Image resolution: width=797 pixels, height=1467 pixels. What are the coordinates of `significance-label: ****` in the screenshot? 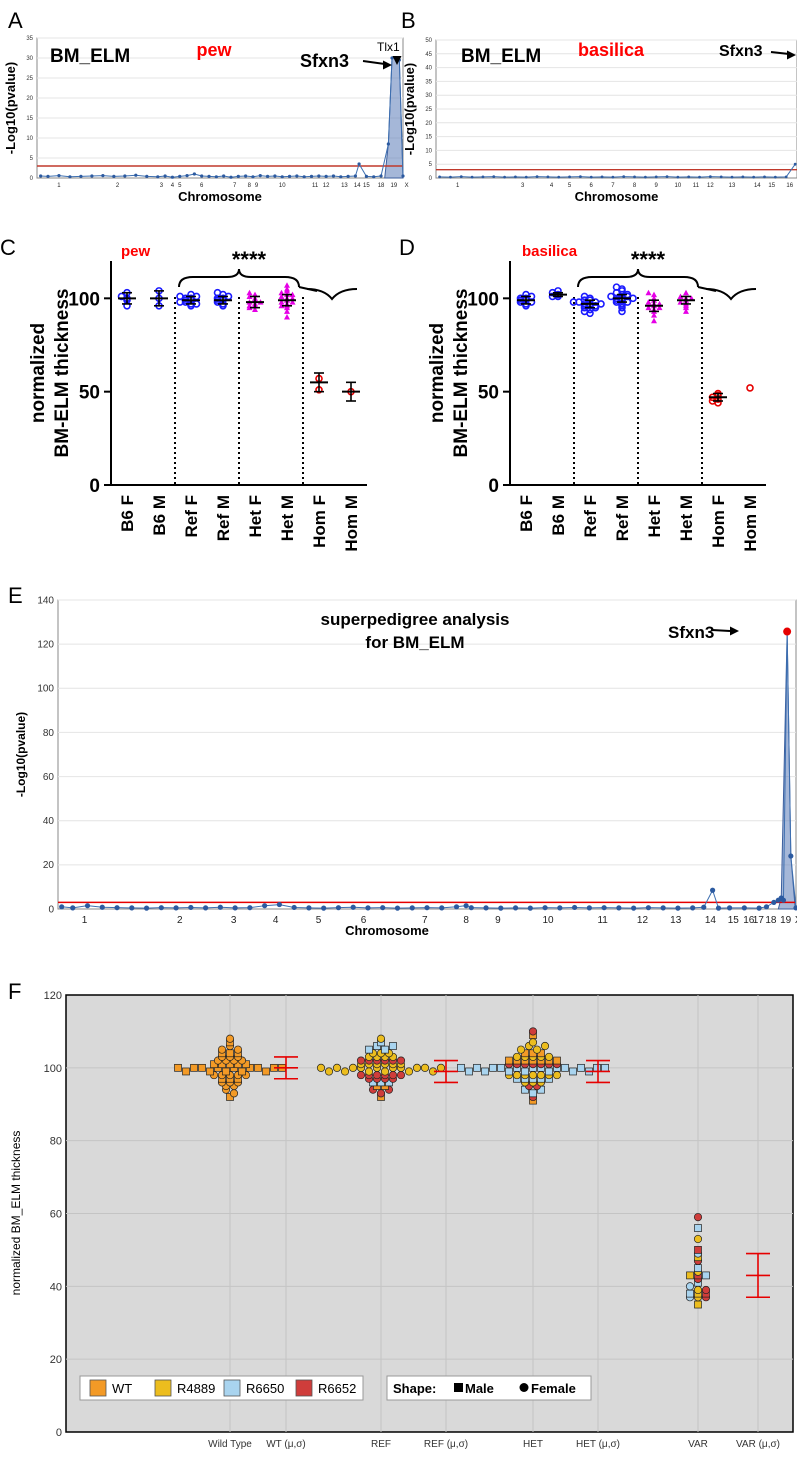 It's located at (249, 259).